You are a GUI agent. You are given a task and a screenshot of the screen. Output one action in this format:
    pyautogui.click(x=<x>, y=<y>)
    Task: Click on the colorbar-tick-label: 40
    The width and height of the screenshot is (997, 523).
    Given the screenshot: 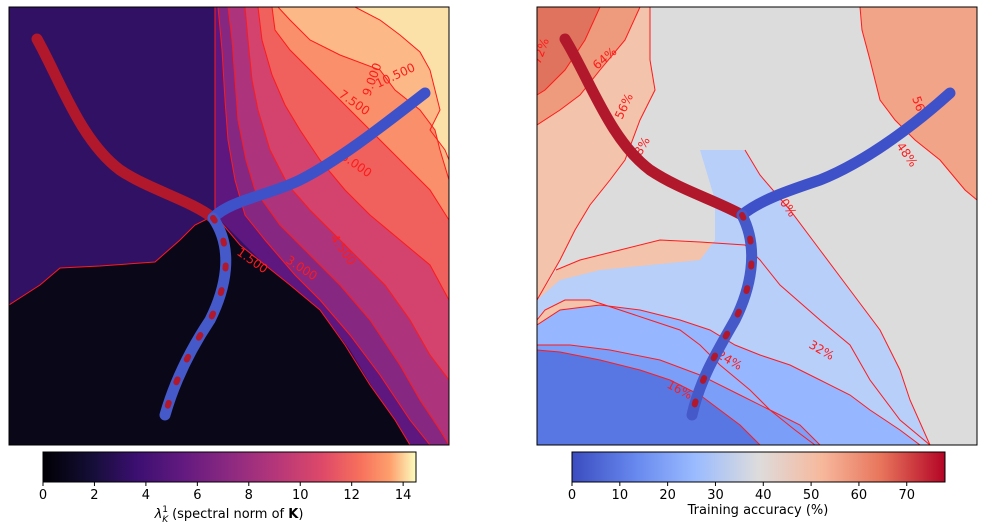 What is the action you would take?
    pyautogui.click(x=763, y=495)
    